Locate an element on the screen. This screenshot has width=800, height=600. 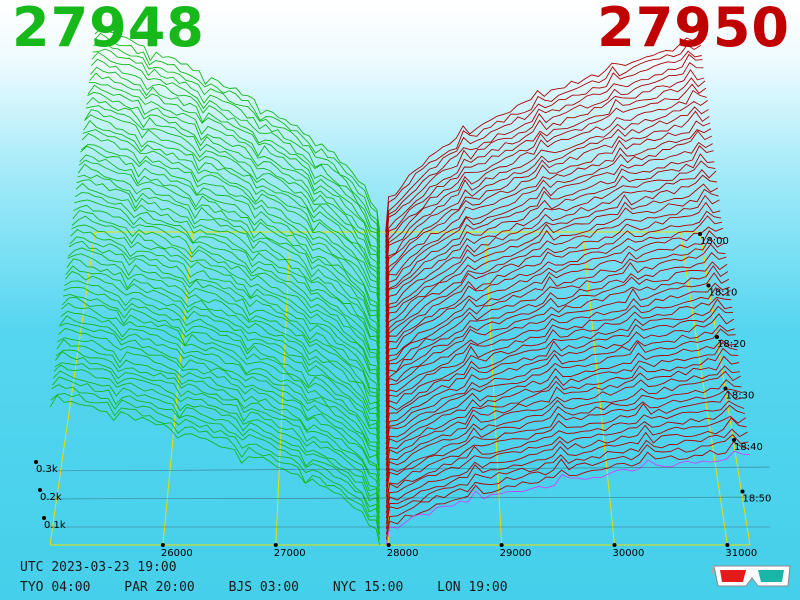
bid-price: 27948 is located at coordinates (108, 29).